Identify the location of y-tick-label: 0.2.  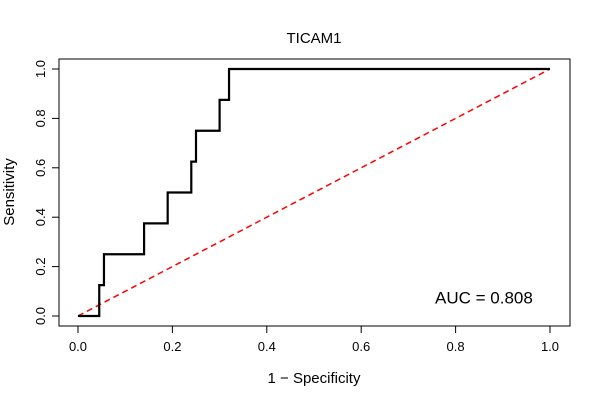
(40, 267).